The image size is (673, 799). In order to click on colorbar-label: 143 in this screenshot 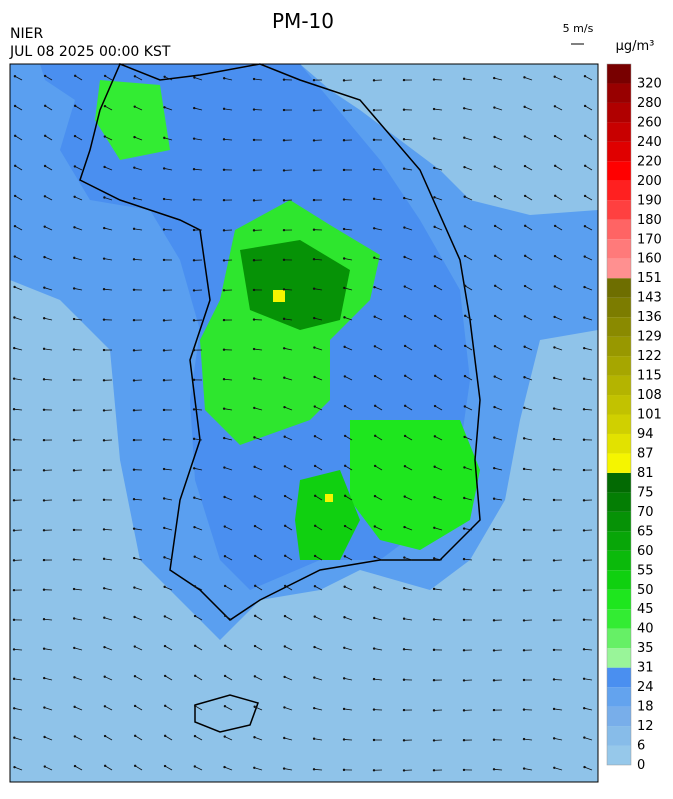, I will do `click(649, 298)`.